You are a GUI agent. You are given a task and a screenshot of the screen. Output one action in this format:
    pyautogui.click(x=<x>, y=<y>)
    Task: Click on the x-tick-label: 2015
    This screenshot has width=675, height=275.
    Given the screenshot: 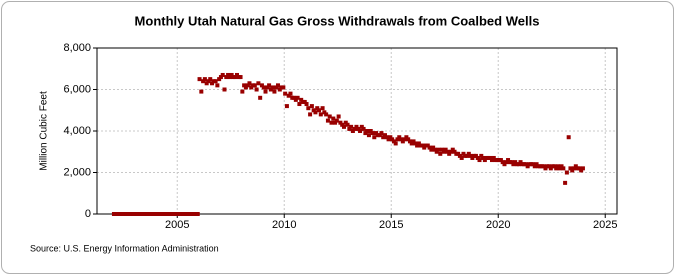 What is the action you would take?
    pyautogui.click(x=391, y=225)
    